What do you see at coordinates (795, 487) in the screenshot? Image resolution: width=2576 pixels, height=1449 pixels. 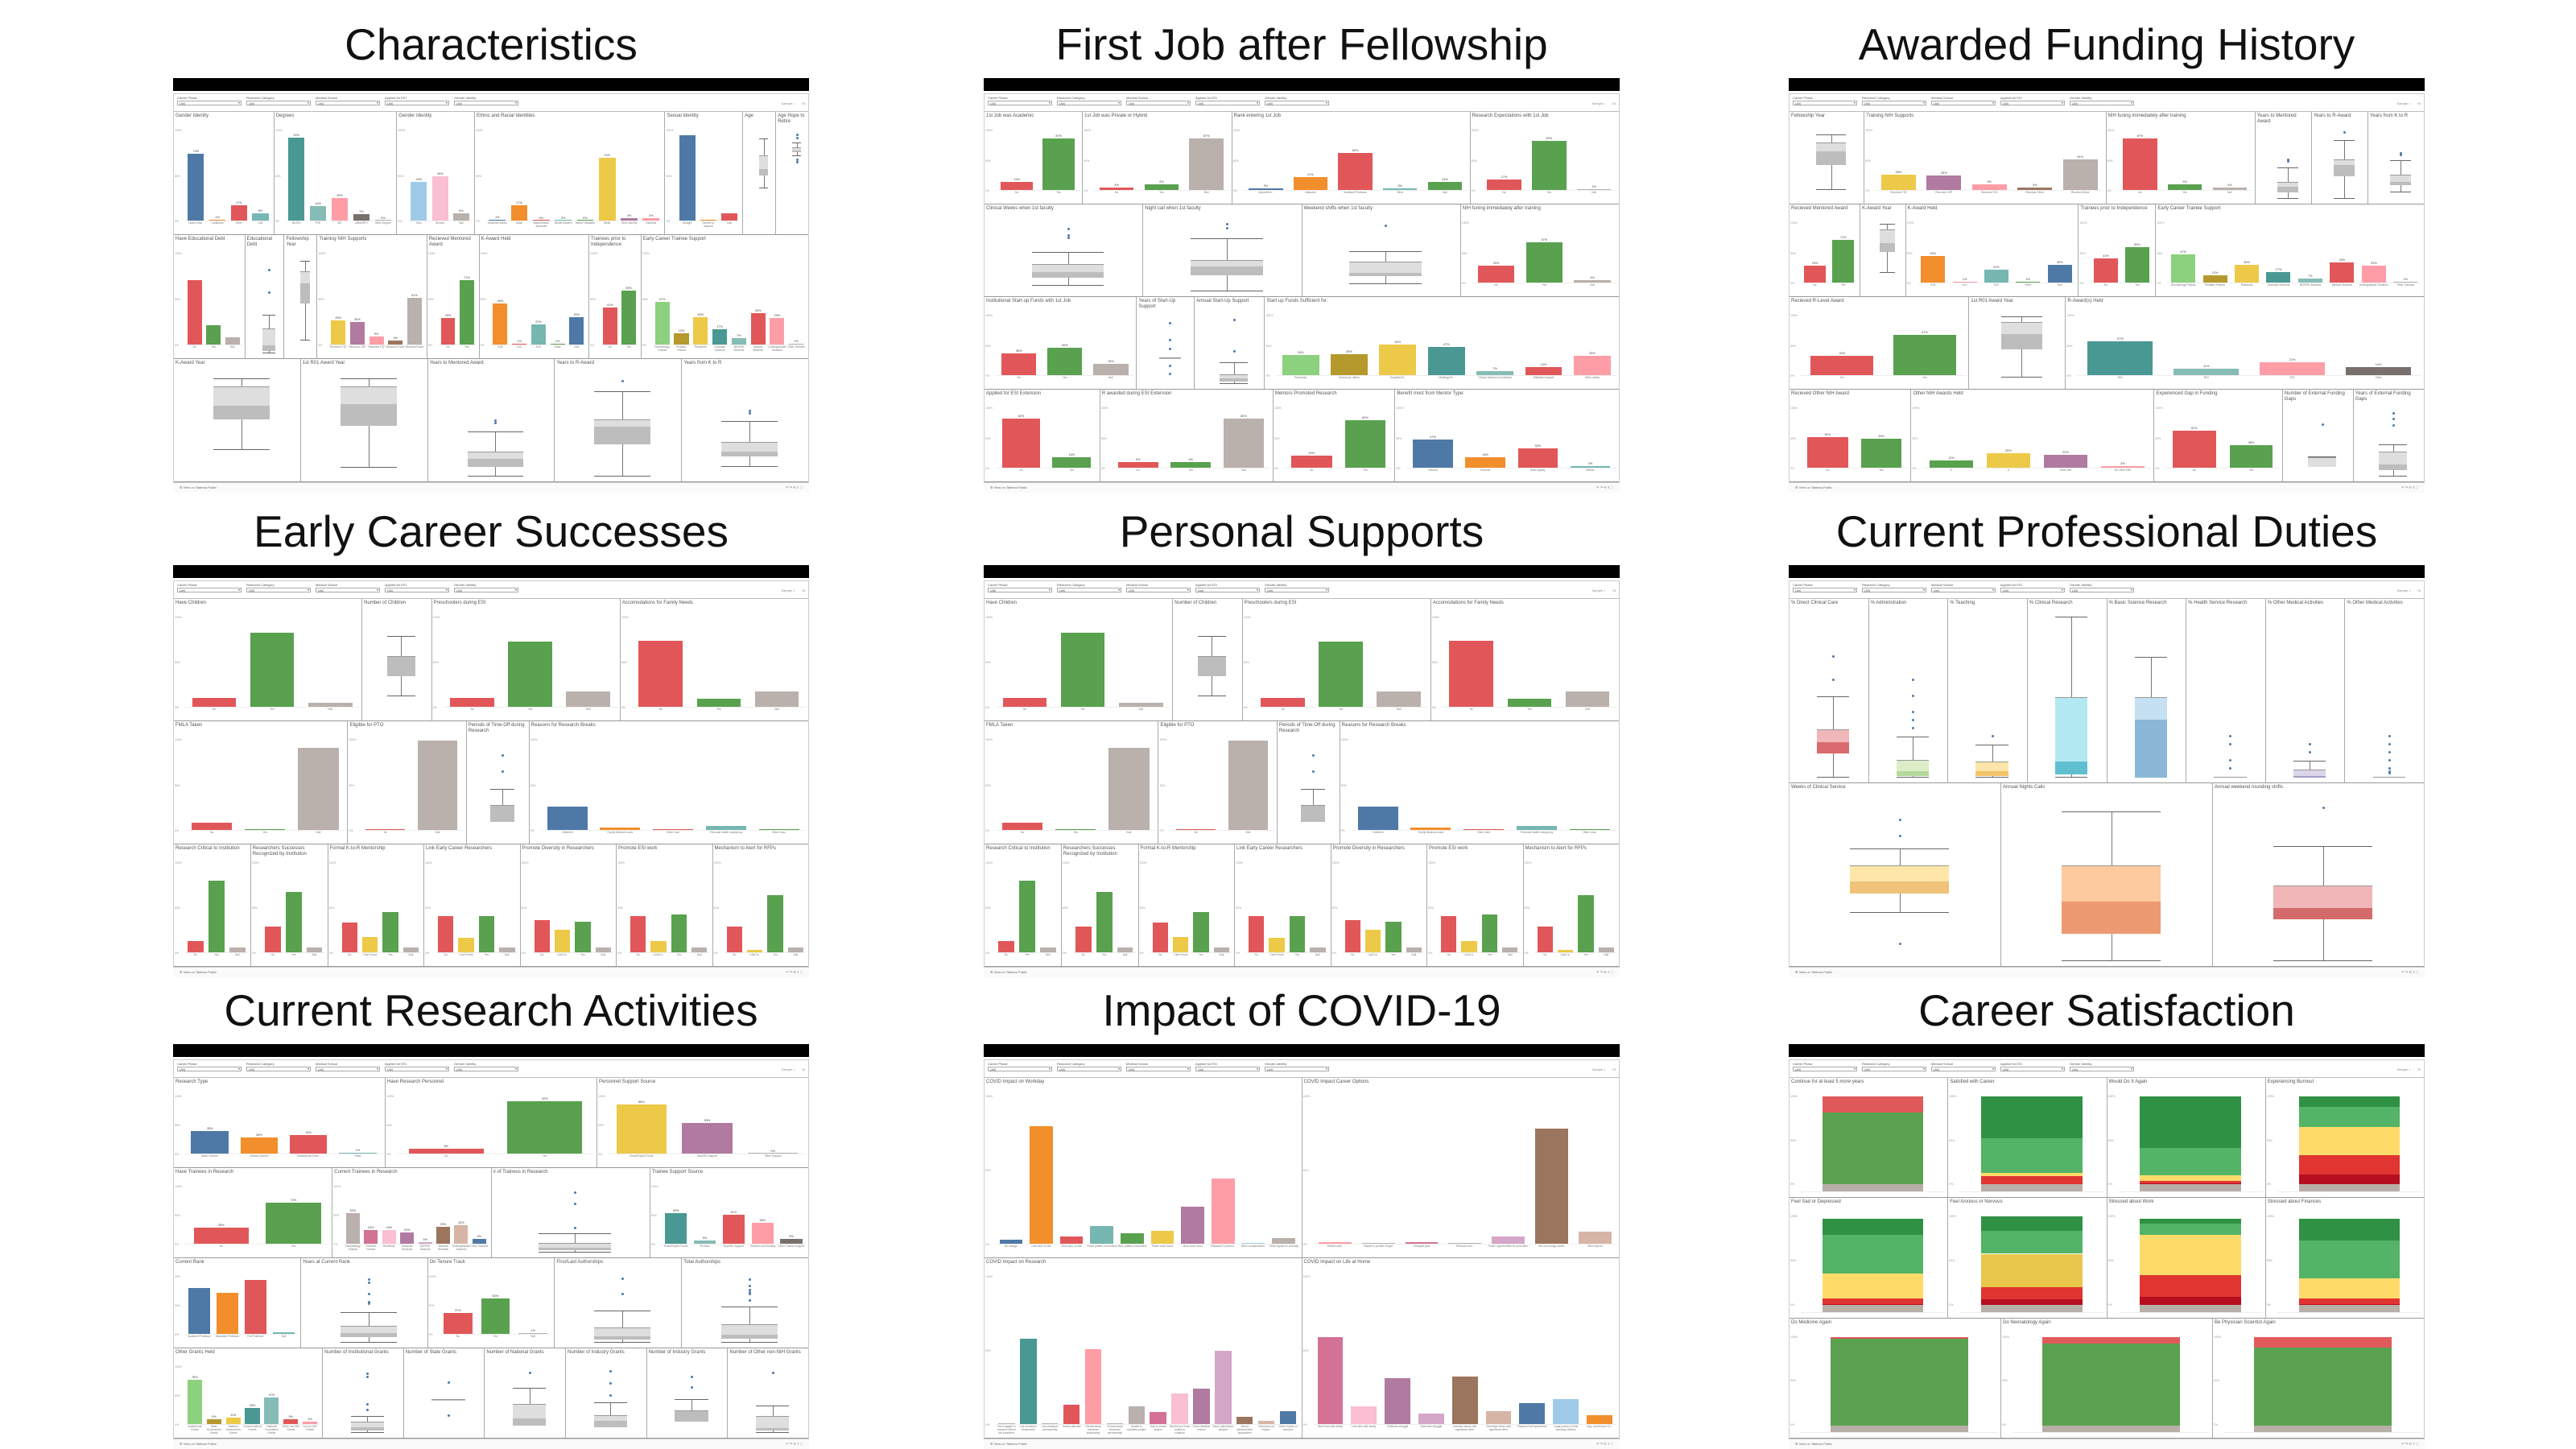 I see `revert-icon: ⟲` at bounding box center [795, 487].